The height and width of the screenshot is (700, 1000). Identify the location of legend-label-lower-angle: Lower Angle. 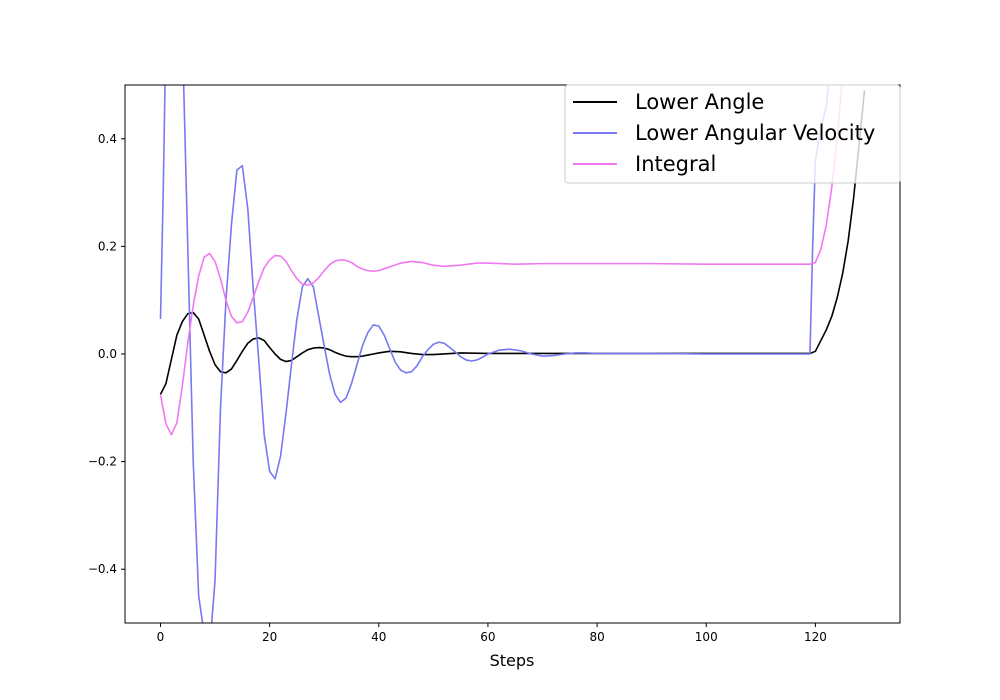
(699, 102).